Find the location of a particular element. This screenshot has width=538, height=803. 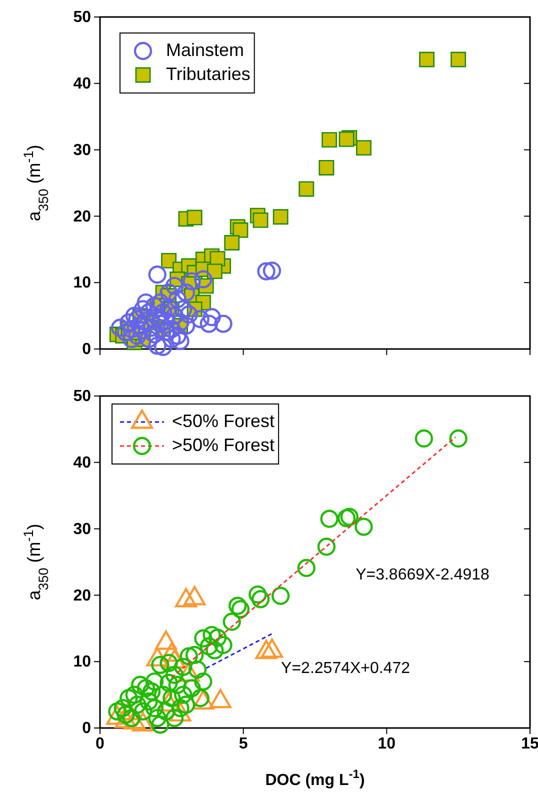

legend-label: Tributaries is located at coordinates (208, 74).